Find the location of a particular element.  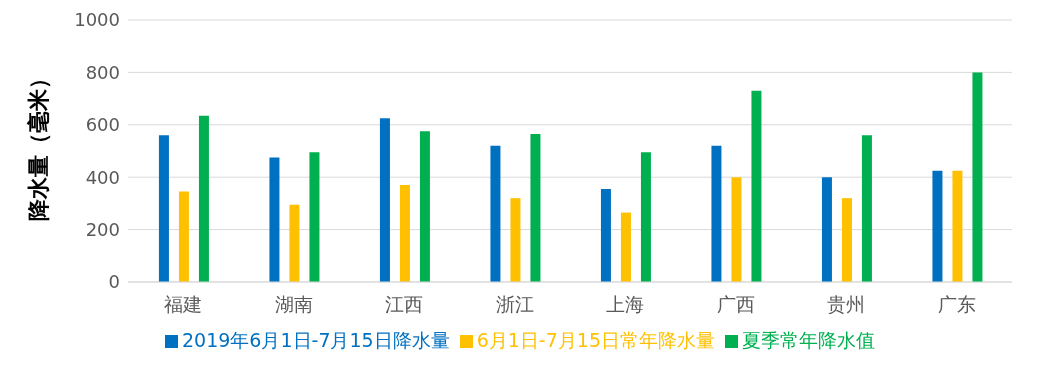

y-tick-label: 800 is located at coordinates (102, 72).